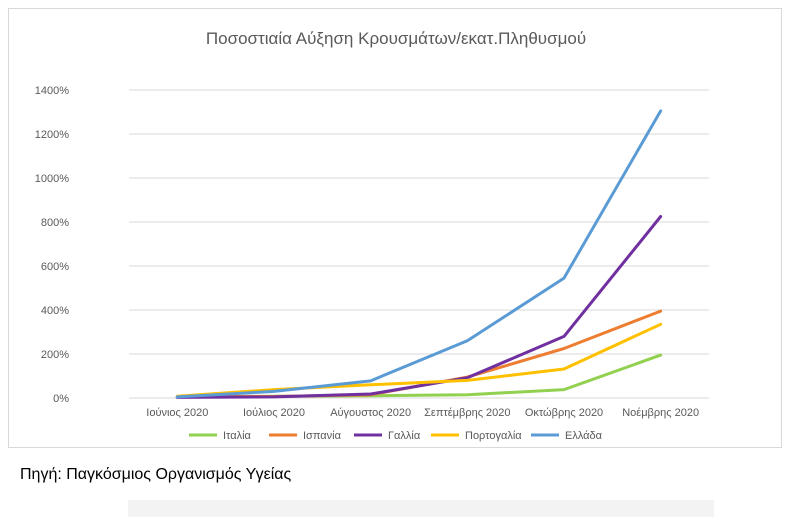  I want to click on legend-label: Ιταλία, so click(237, 436).